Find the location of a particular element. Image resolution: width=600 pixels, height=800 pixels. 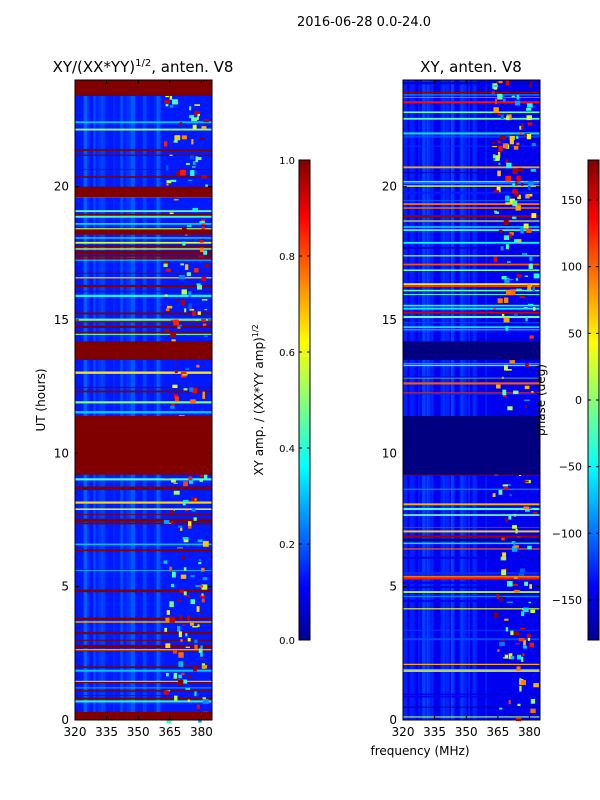

colorbar-tick-label: −50 is located at coordinates (570, 467).